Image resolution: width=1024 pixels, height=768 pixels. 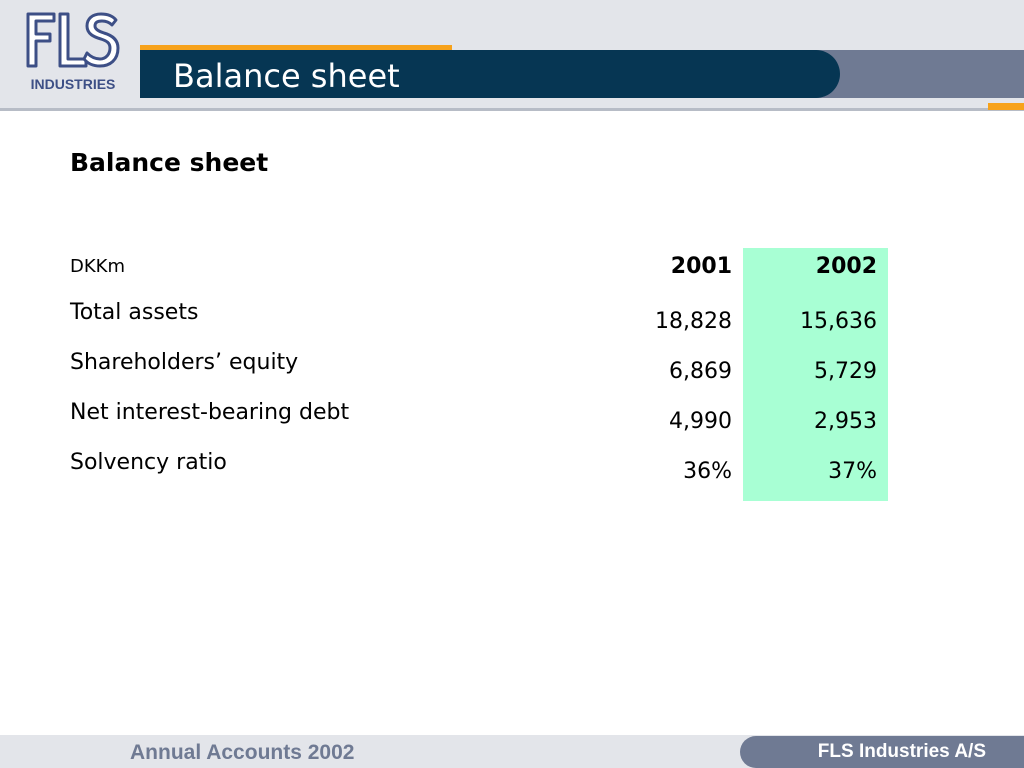 I want to click on year-header-2002: 2002, so click(x=846, y=266).